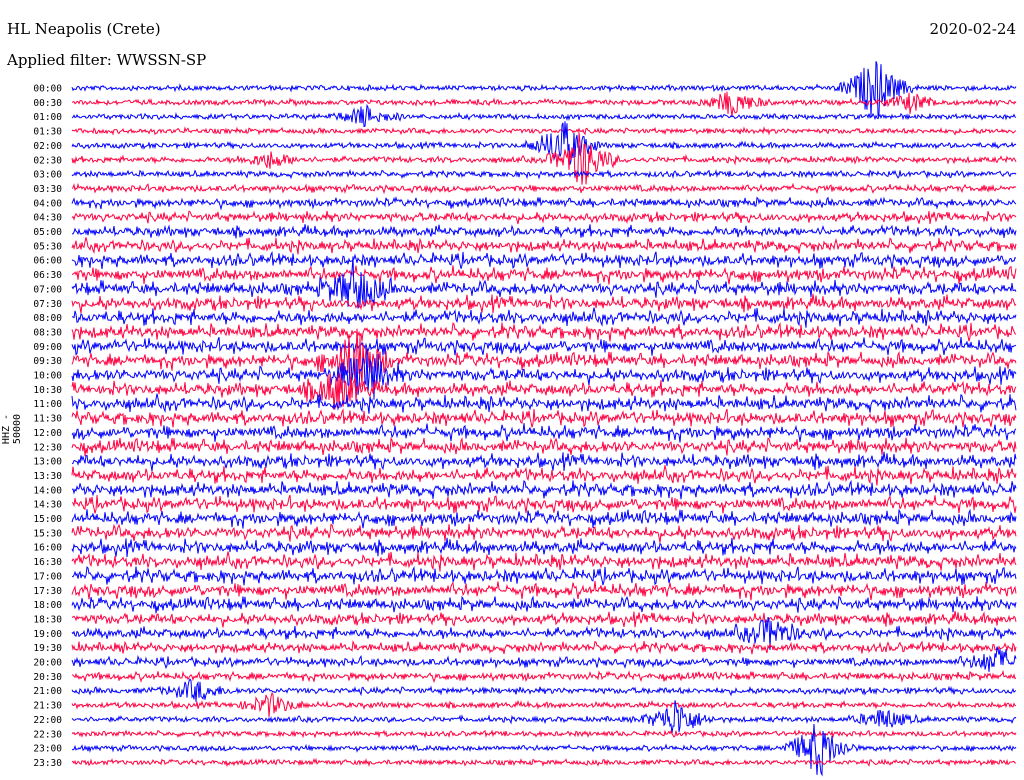 This screenshot has height=780, width=1024. What do you see at coordinates (47, 103) in the screenshot?
I see `row-time-label: 00:30` at bounding box center [47, 103].